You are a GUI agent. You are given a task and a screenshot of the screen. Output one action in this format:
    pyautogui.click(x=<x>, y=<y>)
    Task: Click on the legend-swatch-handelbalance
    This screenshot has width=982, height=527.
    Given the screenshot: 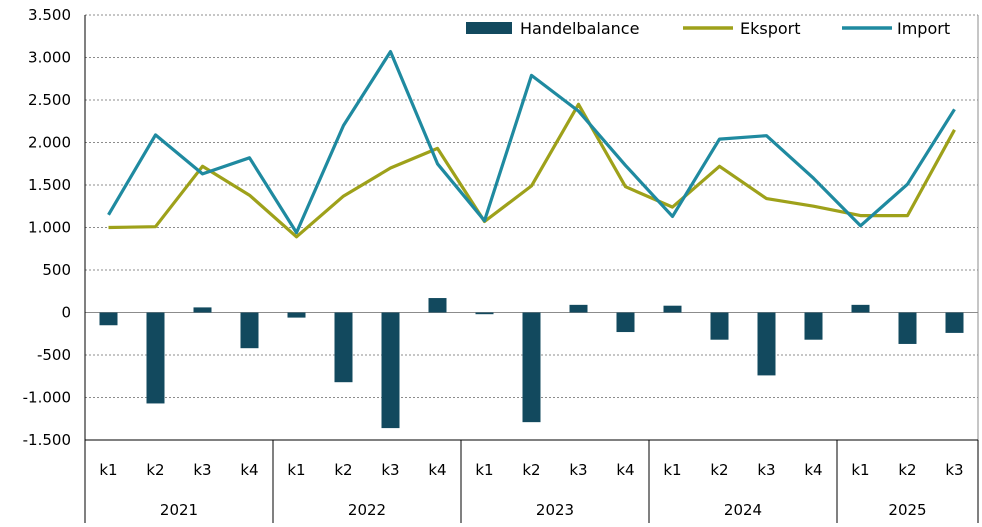 What is the action you would take?
    pyautogui.click(x=489, y=28)
    